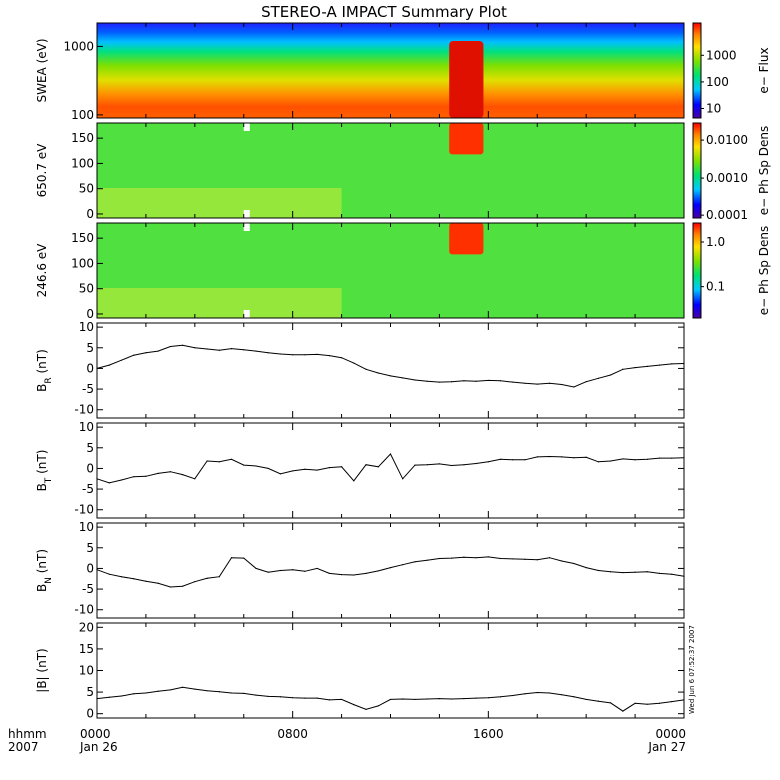 The height and width of the screenshot is (780, 780). What do you see at coordinates (390, 70) in the screenshot?
I see `spectrogram-image` at bounding box center [390, 70].